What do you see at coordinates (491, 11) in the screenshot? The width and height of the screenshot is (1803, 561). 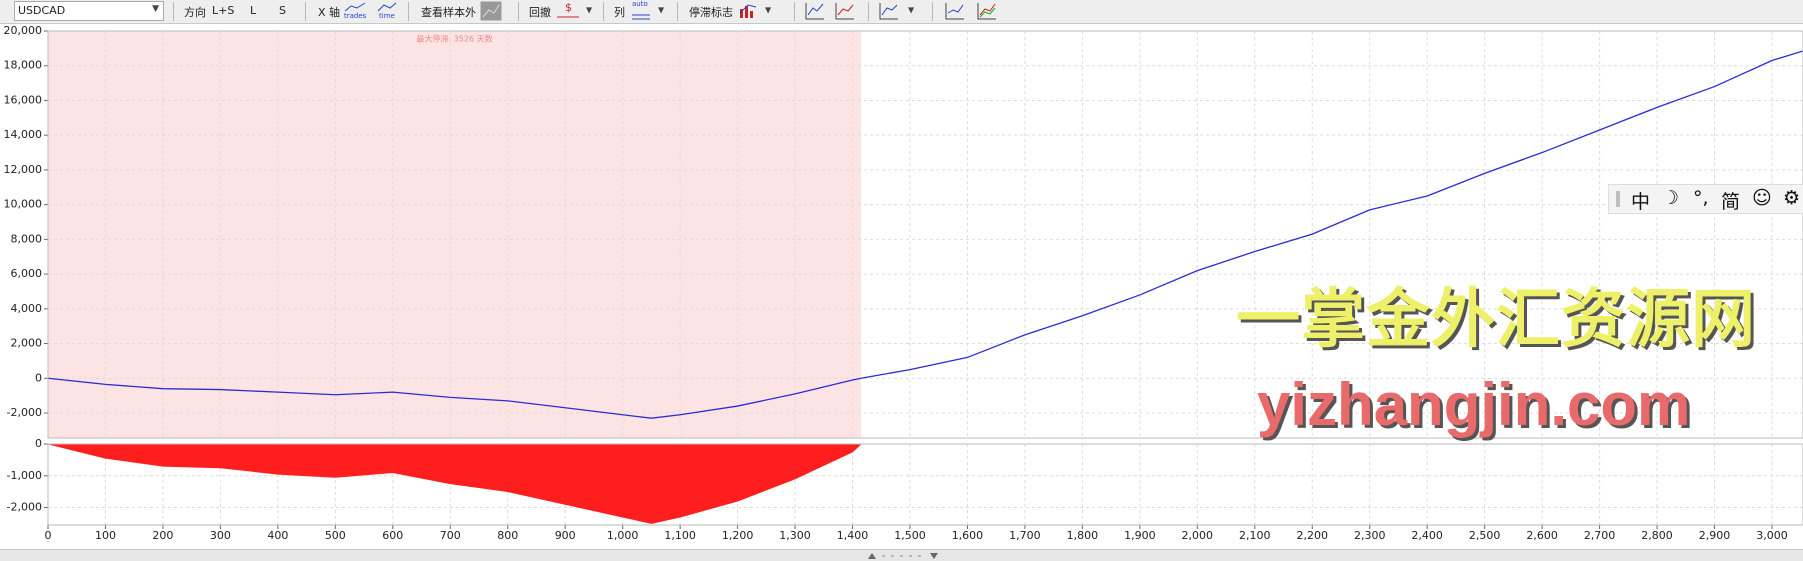 I see `out-of-sample-icon` at bounding box center [491, 11].